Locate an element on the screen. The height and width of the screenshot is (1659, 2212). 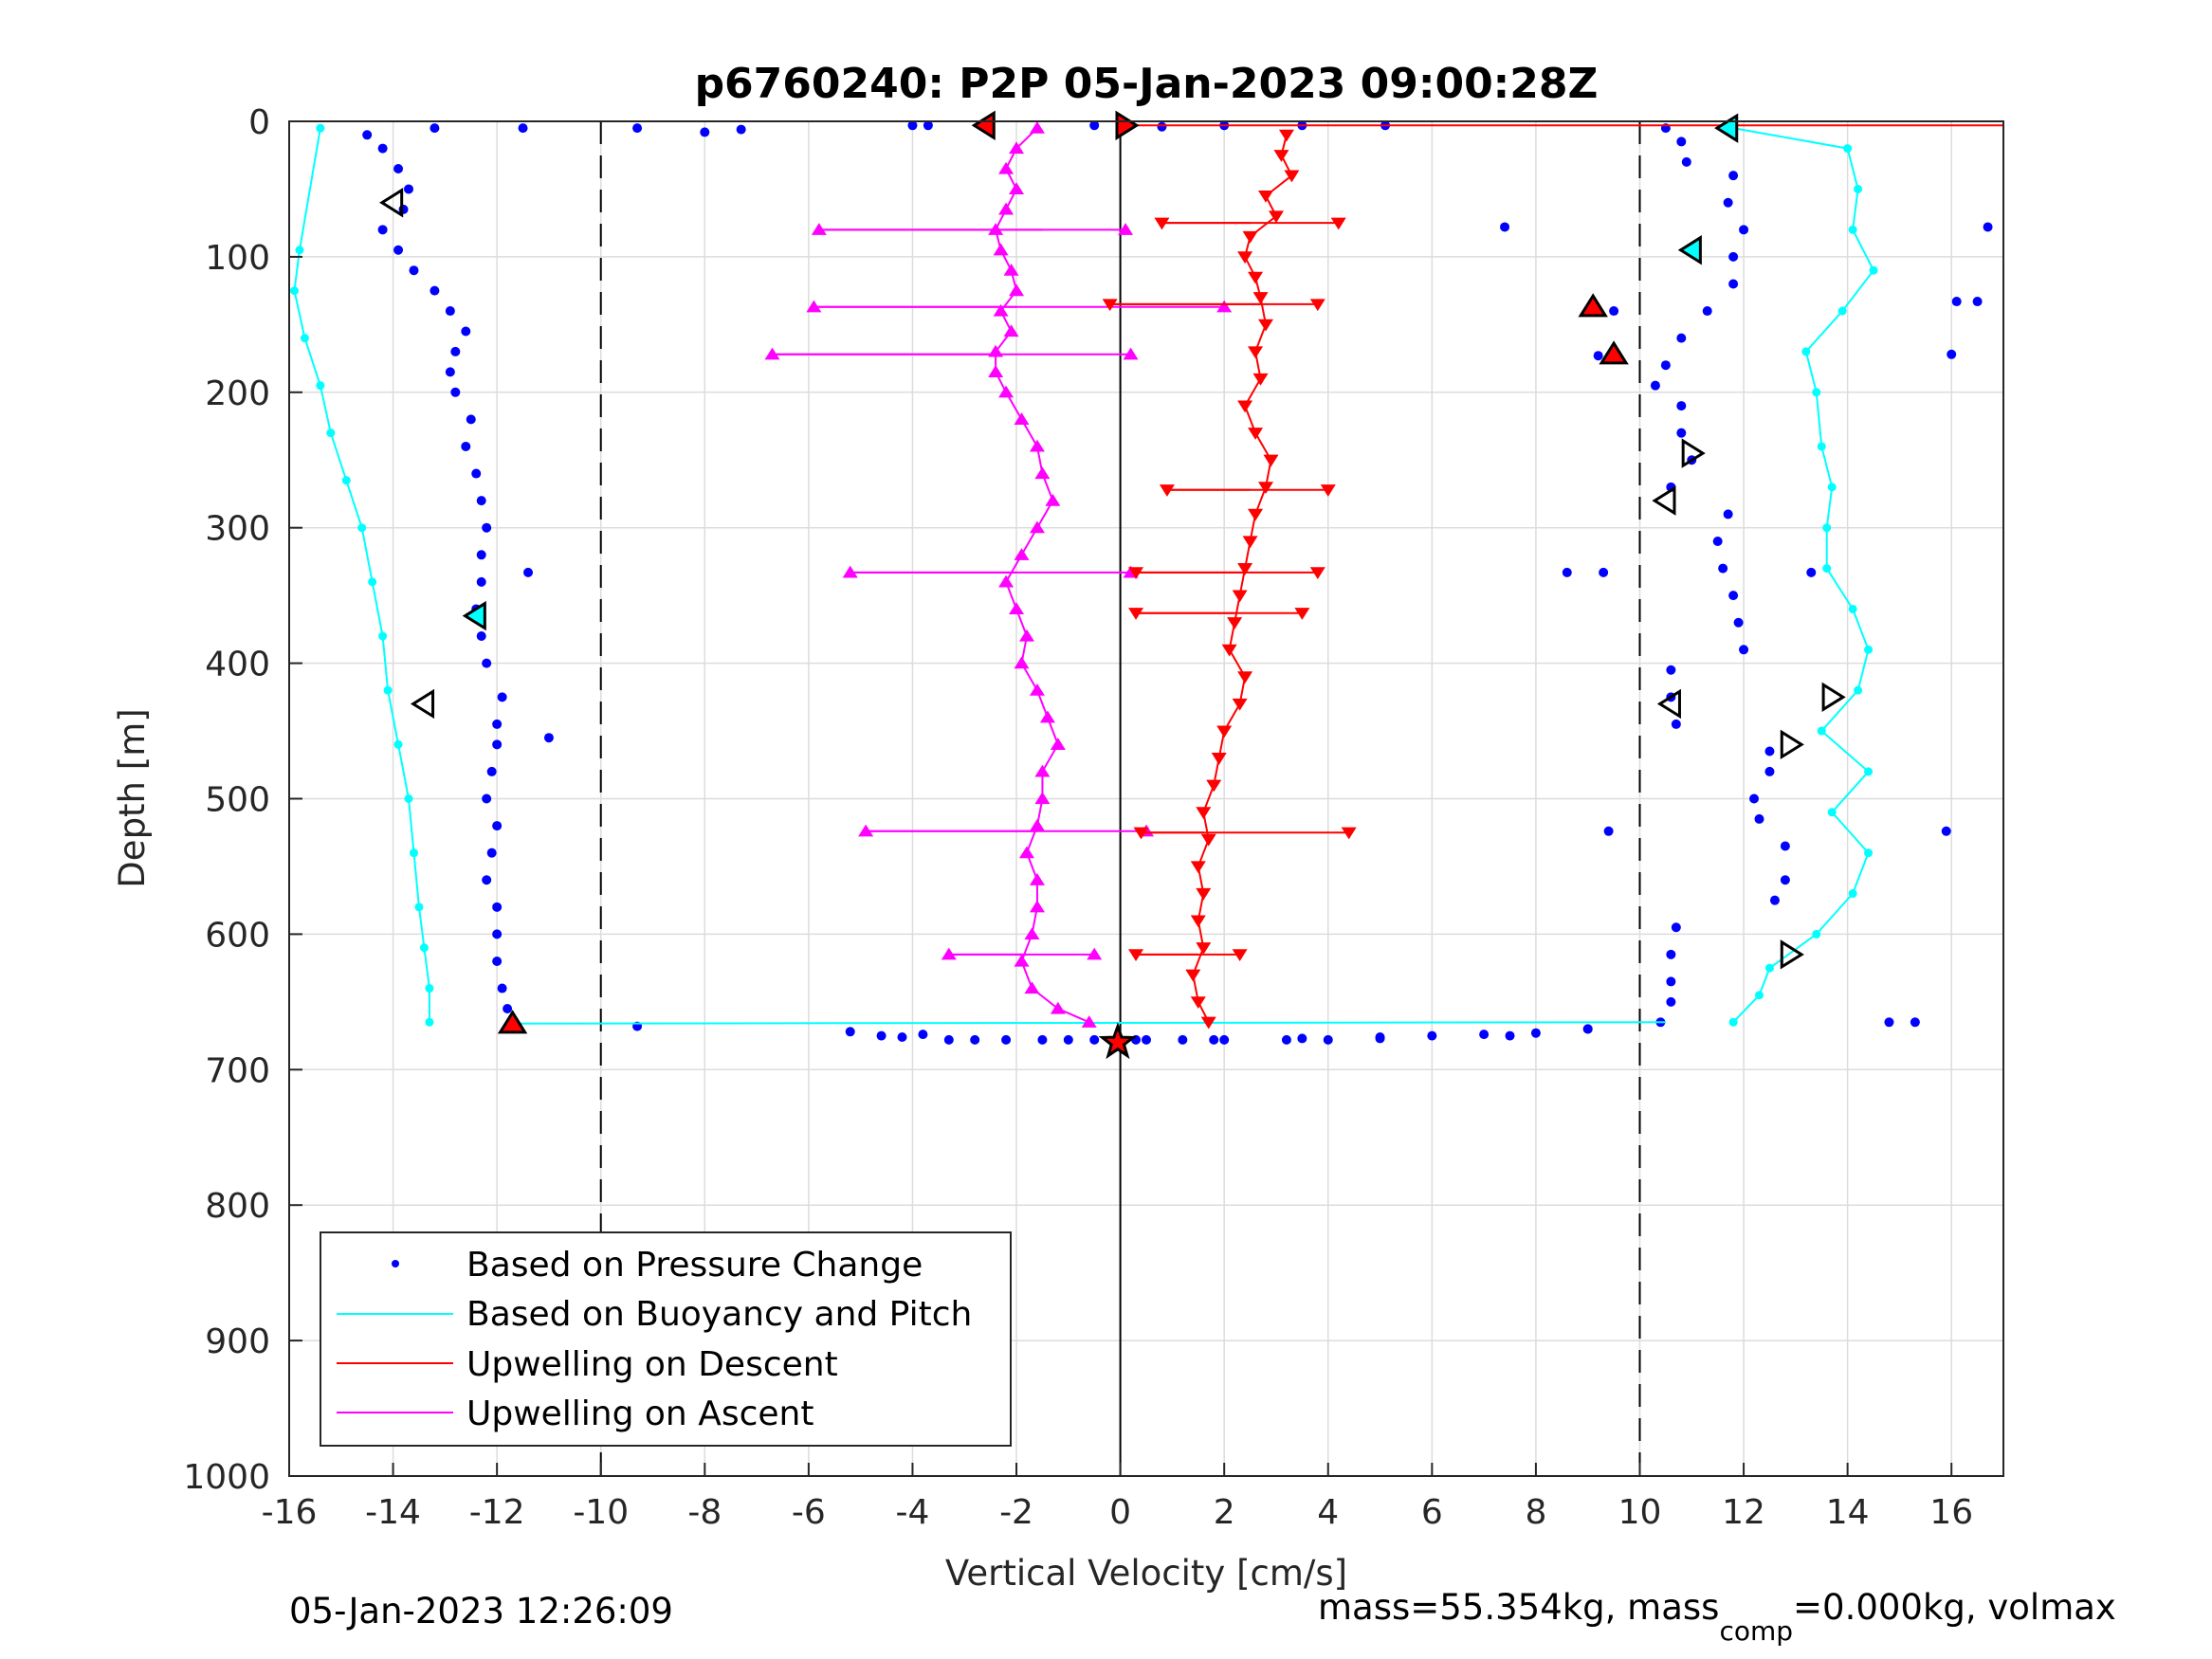
y-tick-label: 0 is located at coordinates (259, 122).